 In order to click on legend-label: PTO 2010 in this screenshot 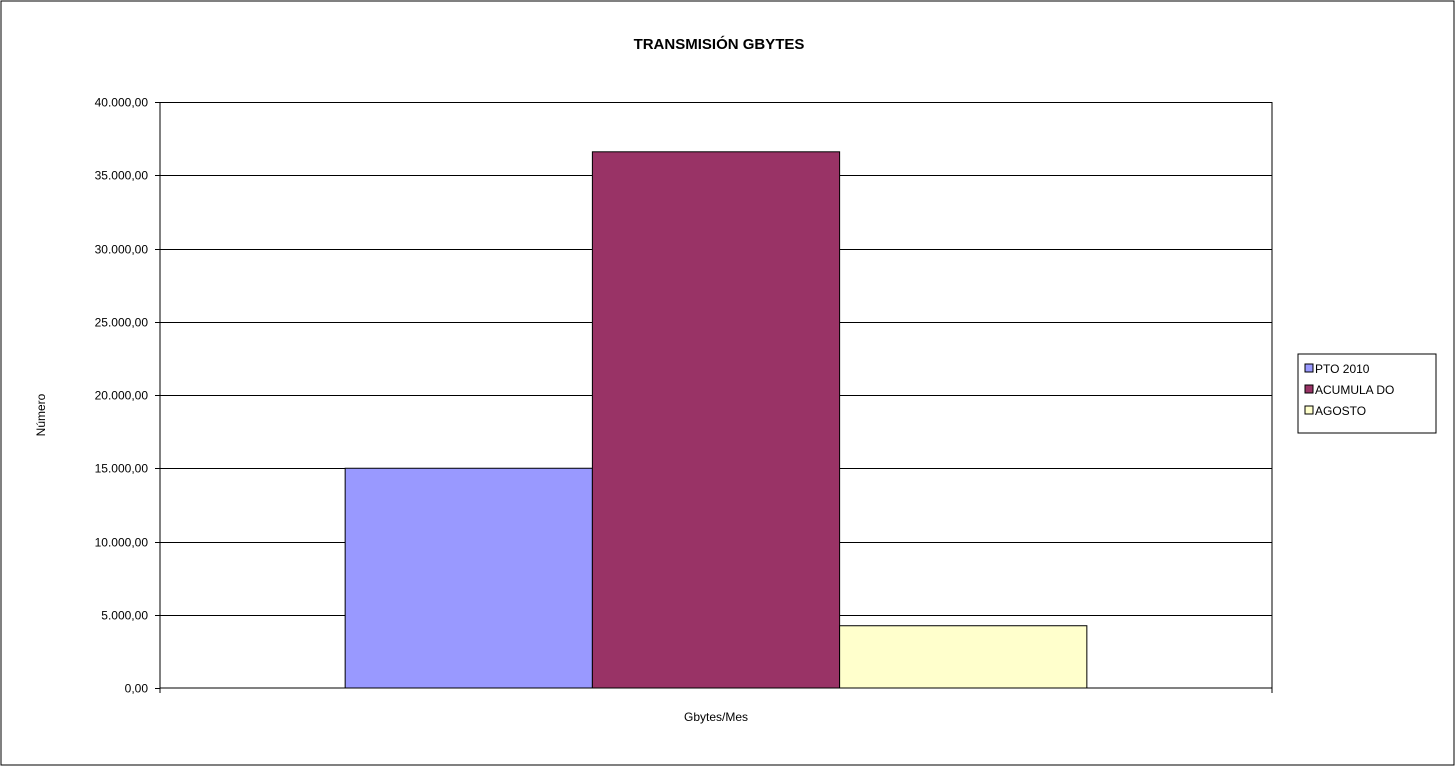, I will do `click(1342, 369)`.